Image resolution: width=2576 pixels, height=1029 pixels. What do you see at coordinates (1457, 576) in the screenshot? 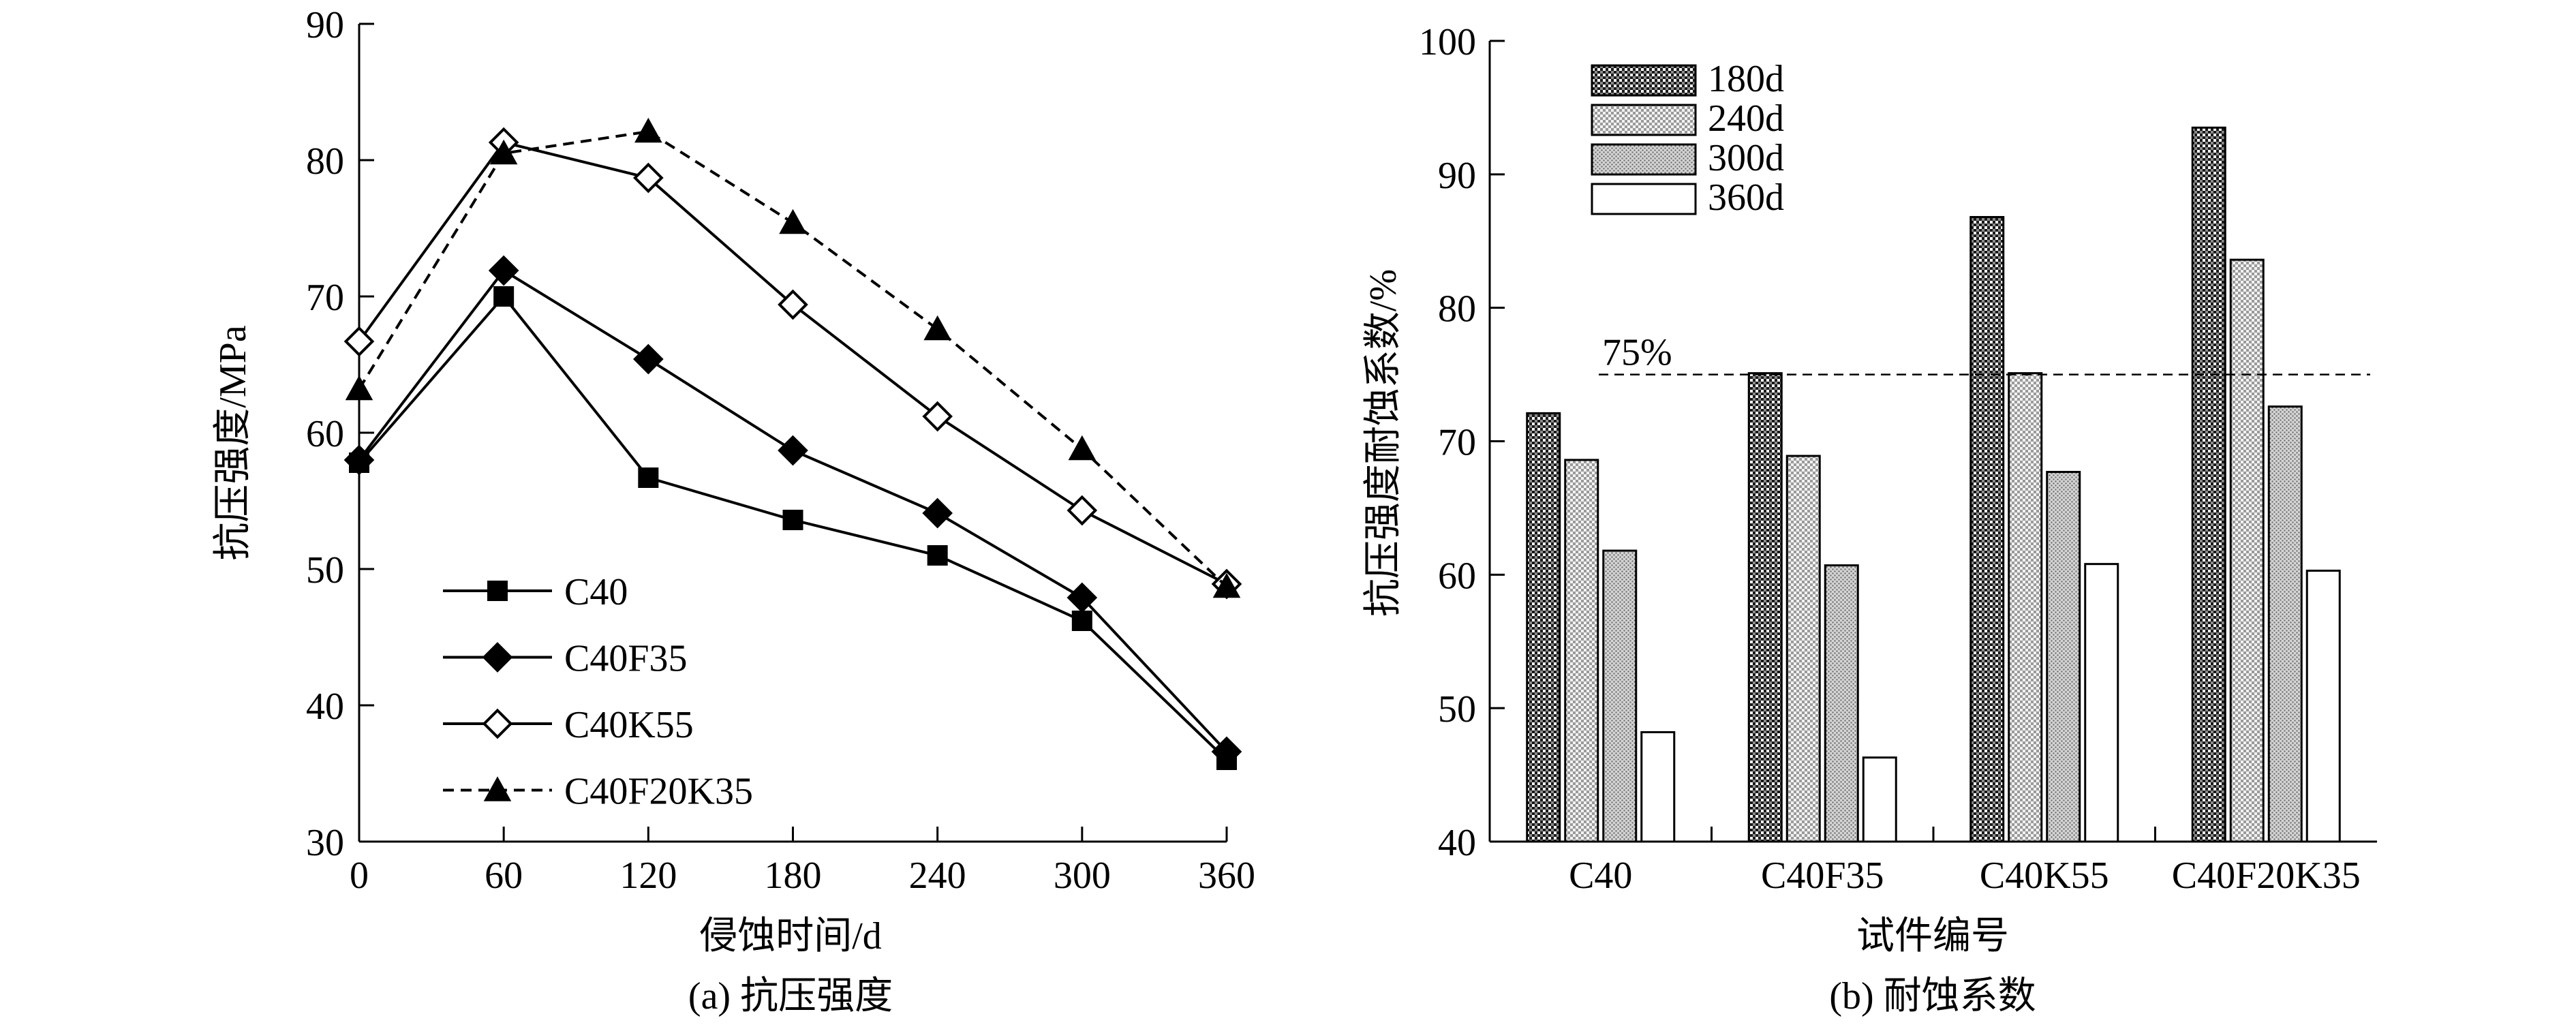
I see `chart-b-y-tick-label-60: 60` at bounding box center [1457, 576].